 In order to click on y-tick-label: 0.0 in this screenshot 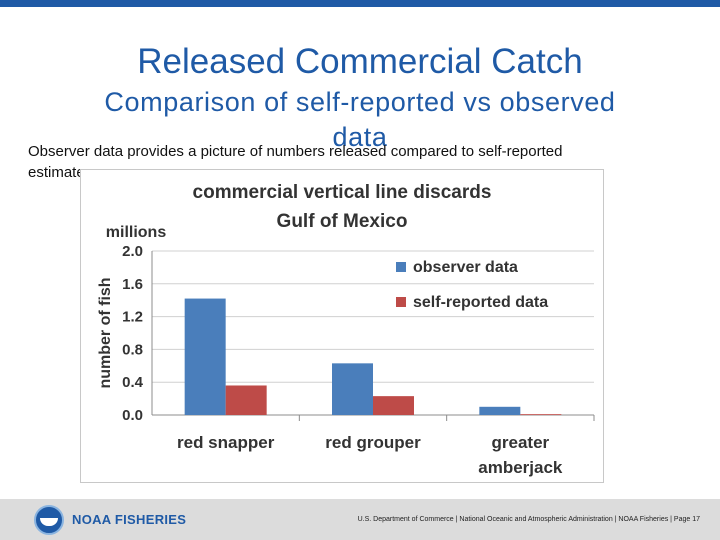, I will do `click(132, 415)`.